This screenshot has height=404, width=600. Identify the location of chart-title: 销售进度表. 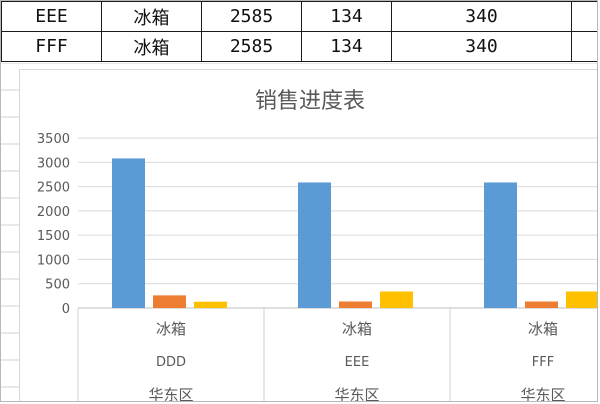
(310, 101).